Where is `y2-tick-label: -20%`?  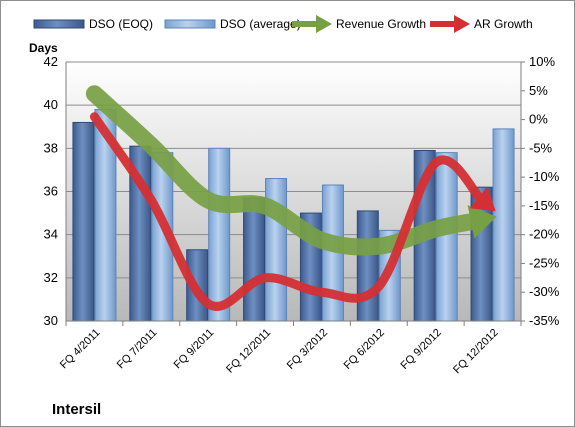
y2-tick-label: -20% is located at coordinates (544, 234).